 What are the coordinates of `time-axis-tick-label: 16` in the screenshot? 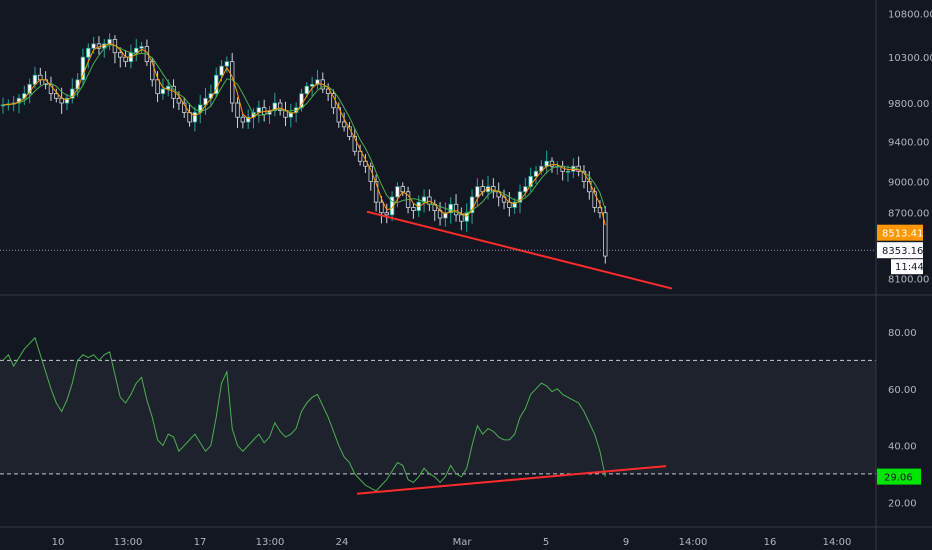 It's located at (770, 542).